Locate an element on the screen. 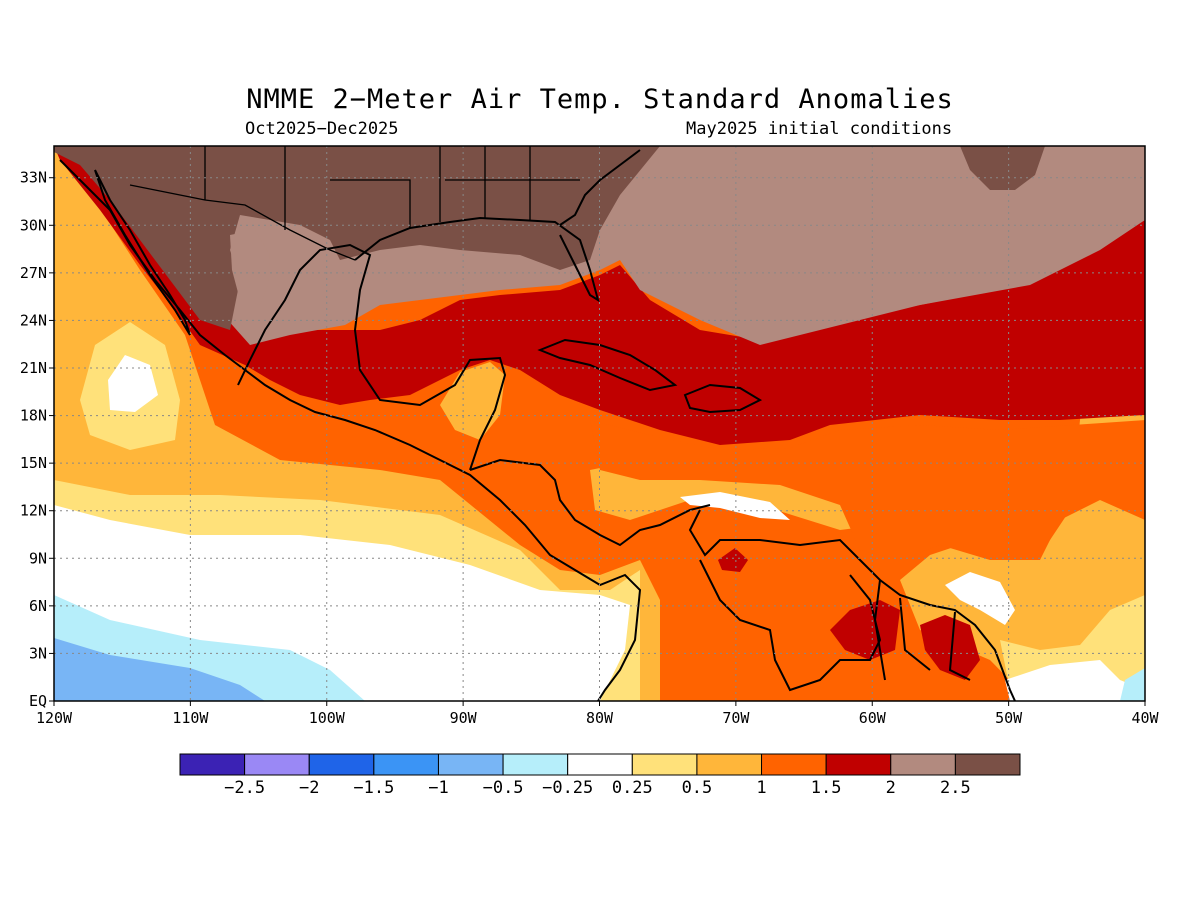  lat-tick-label: 27N is located at coordinates (33, 273).